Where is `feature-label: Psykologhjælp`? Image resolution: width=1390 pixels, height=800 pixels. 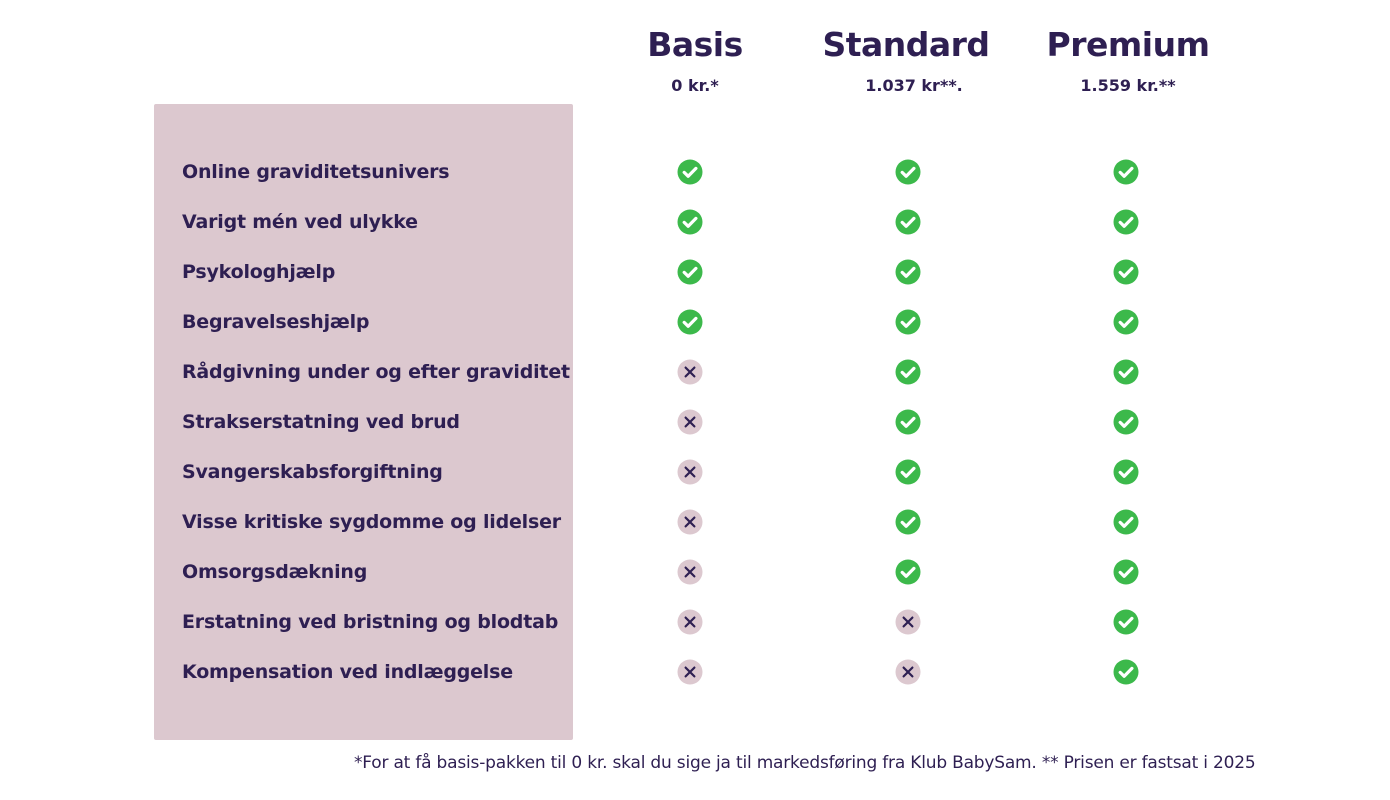
feature-label: Psykologhjælp is located at coordinates (259, 272).